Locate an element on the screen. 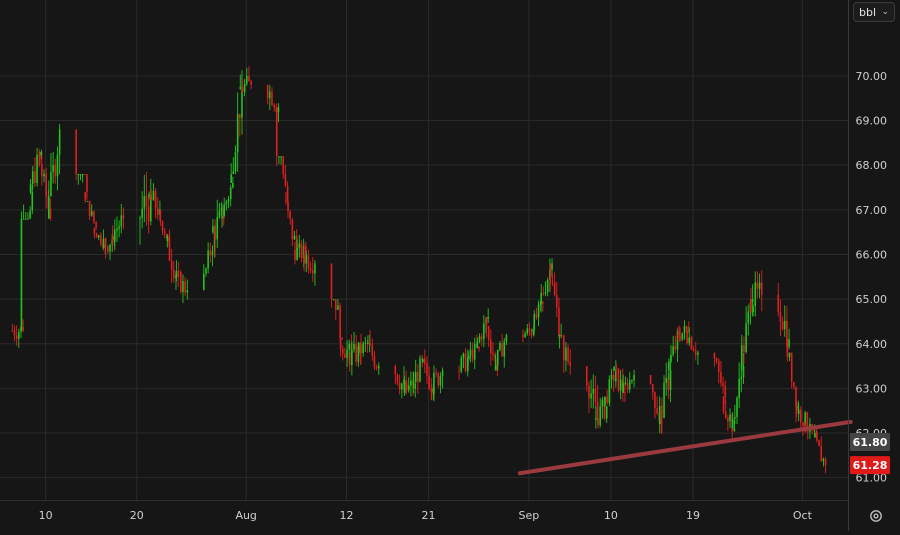  x-tick-label: 10 is located at coordinates (611, 515).